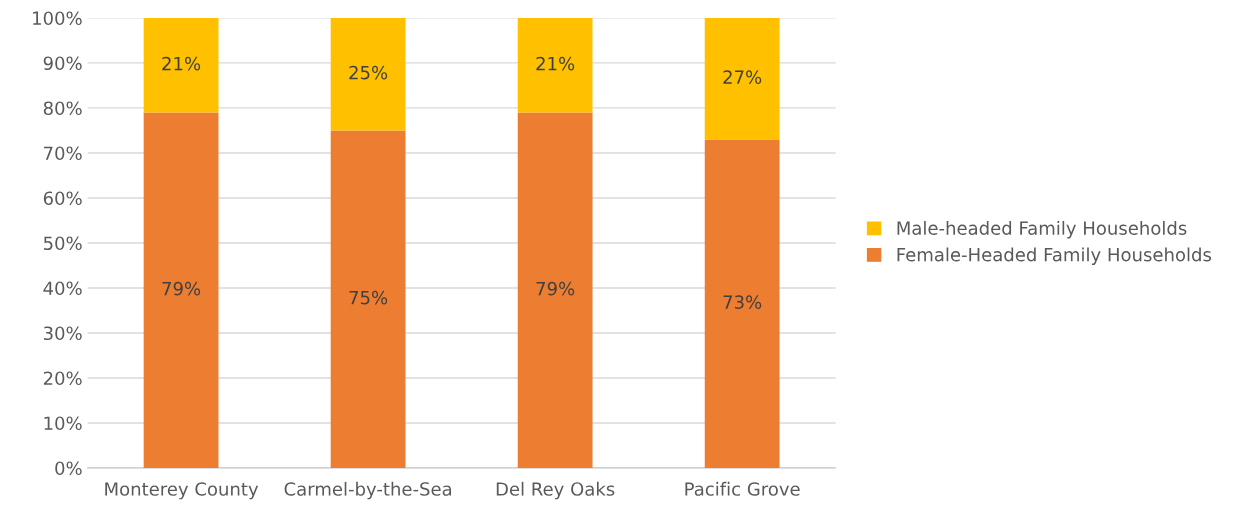 This screenshot has width=1251, height=512. What do you see at coordinates (62, 378) in the screenshot?
I see `y-tick-label: 20%` at bounding box center [62, 378].